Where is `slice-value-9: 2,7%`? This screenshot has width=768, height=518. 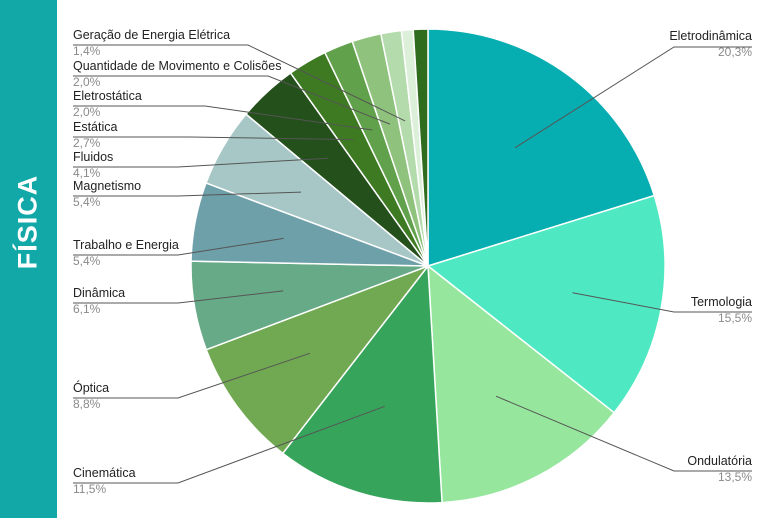
slice-value-9: 2,7% is located at coordinates (87, 143).